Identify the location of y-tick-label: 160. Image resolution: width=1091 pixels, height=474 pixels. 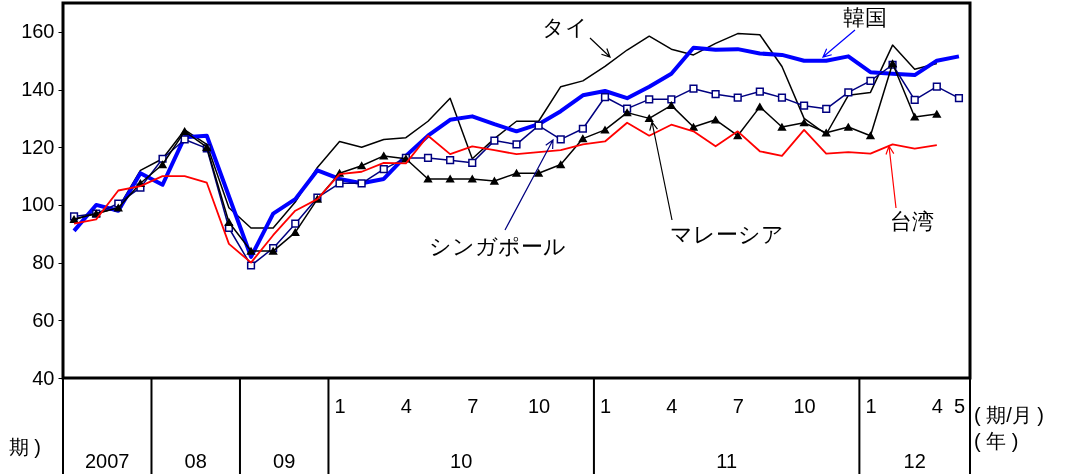
(38, 31).